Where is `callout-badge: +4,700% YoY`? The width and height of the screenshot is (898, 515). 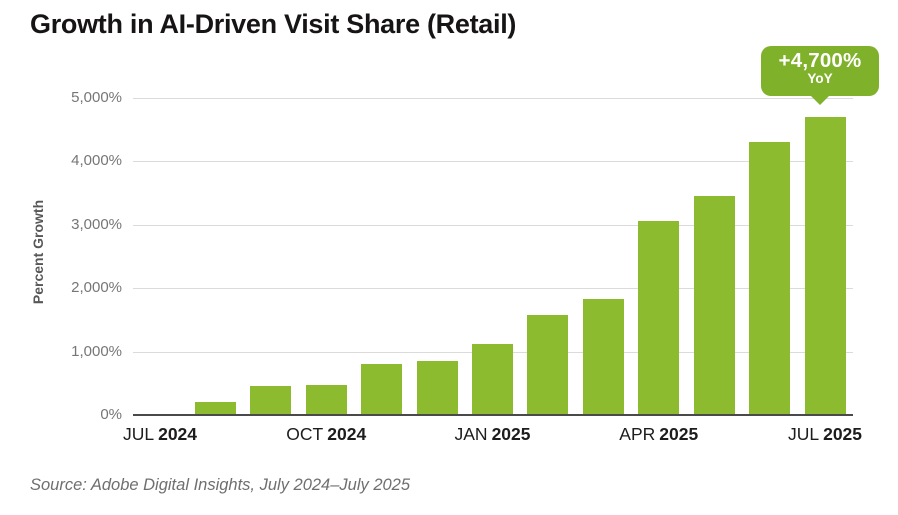
callout-badge: +4,700% YoY is located at coordinates (820, 75).